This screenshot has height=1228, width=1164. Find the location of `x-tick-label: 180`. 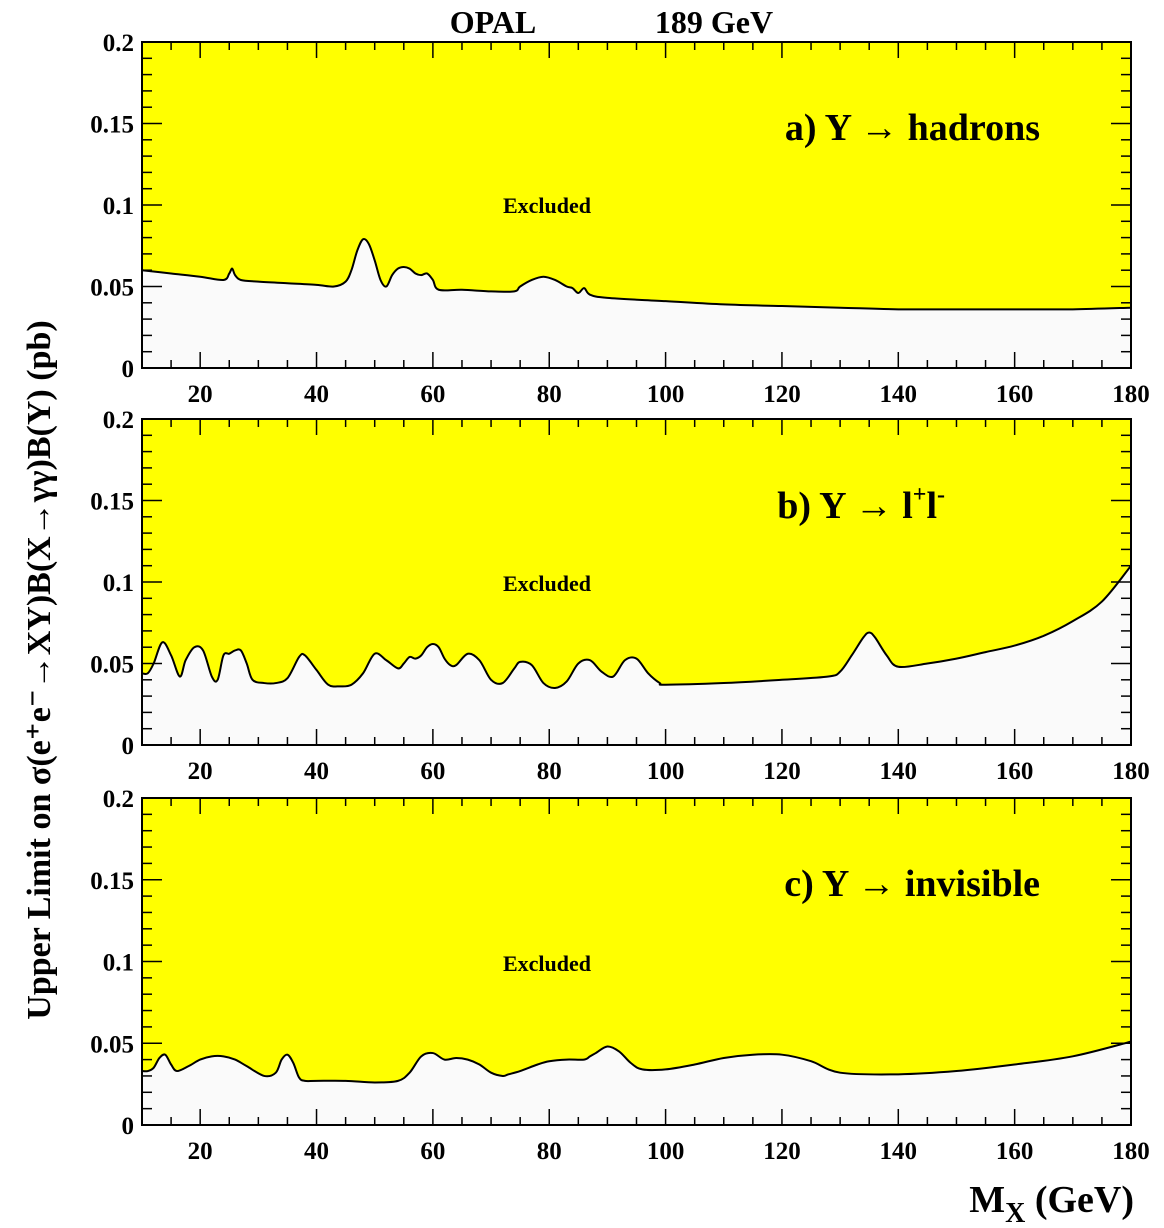

x-tick-label: 180 is located at coordinates (1131, 394).